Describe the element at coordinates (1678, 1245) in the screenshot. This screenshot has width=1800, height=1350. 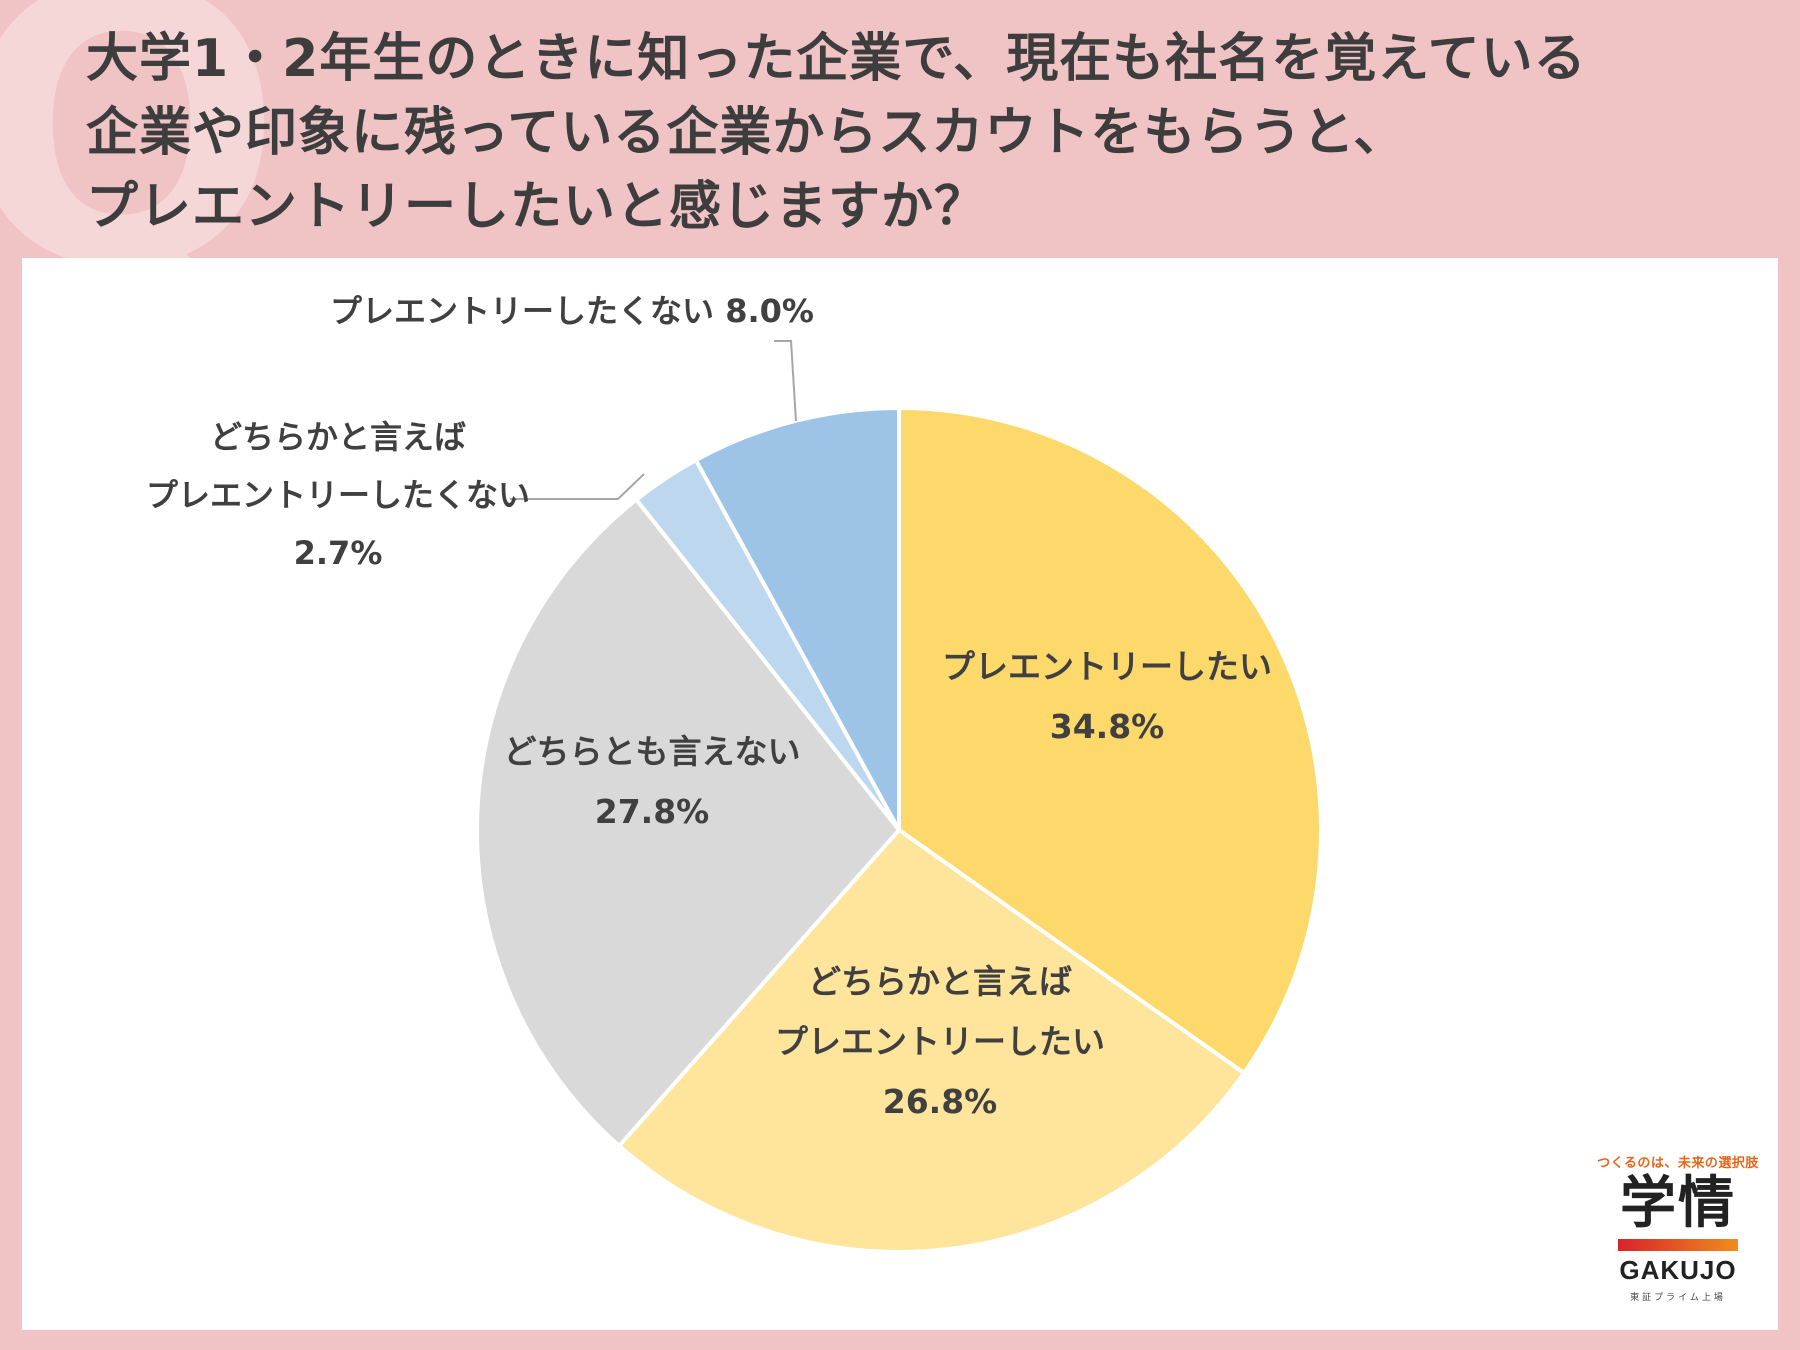
I see `logo-color-bar` at that location.